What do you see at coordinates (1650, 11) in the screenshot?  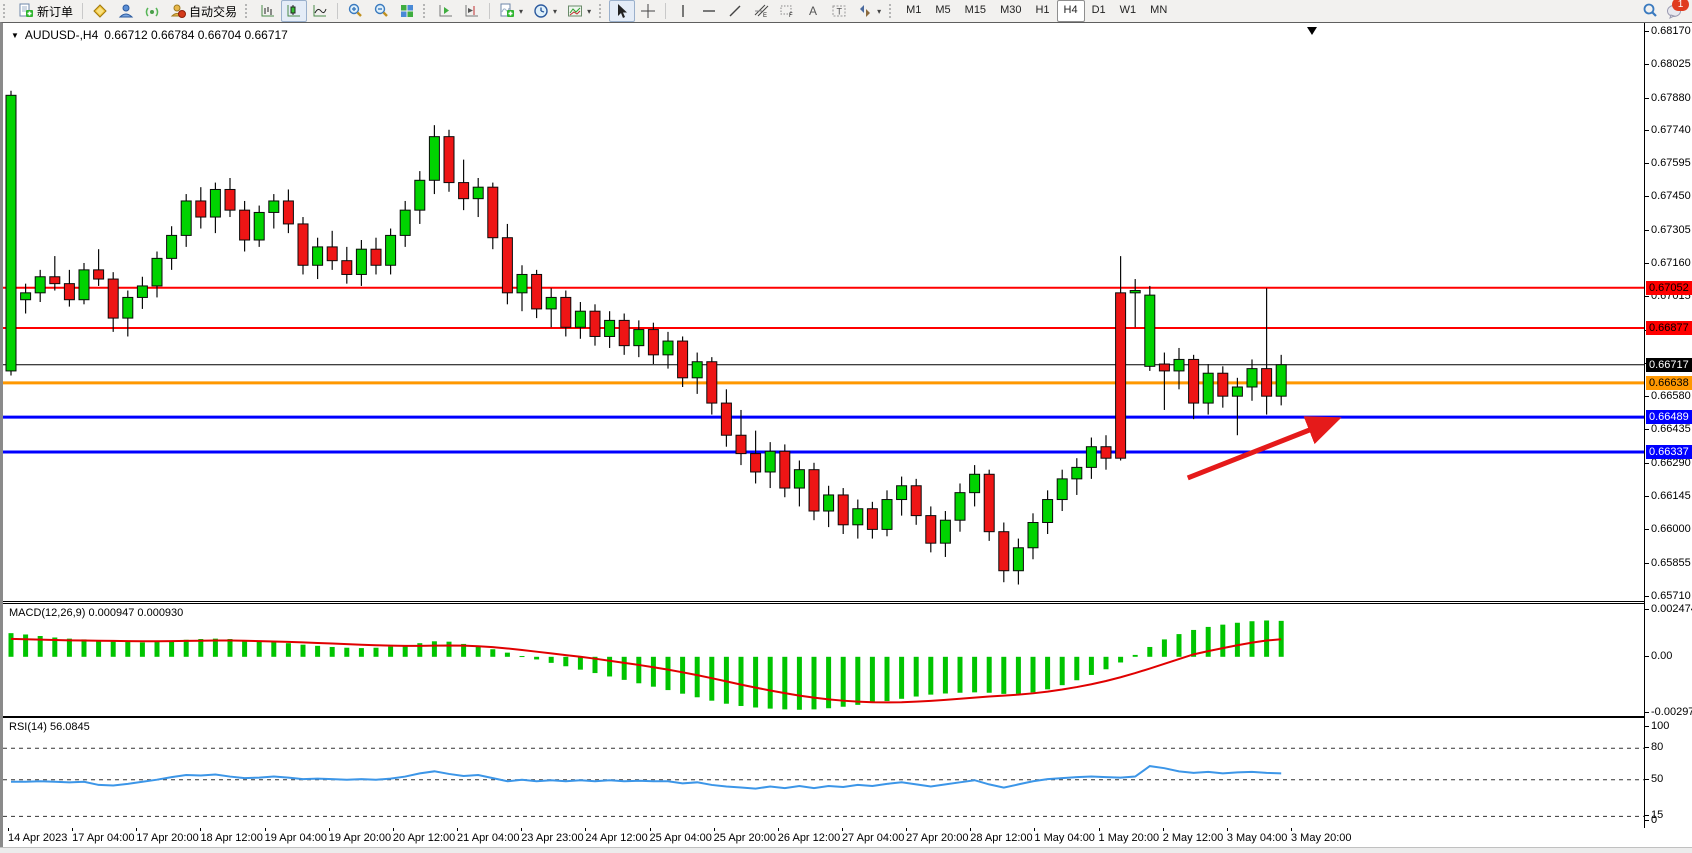 I see `search-icon` at bounding box center [1650, 11].